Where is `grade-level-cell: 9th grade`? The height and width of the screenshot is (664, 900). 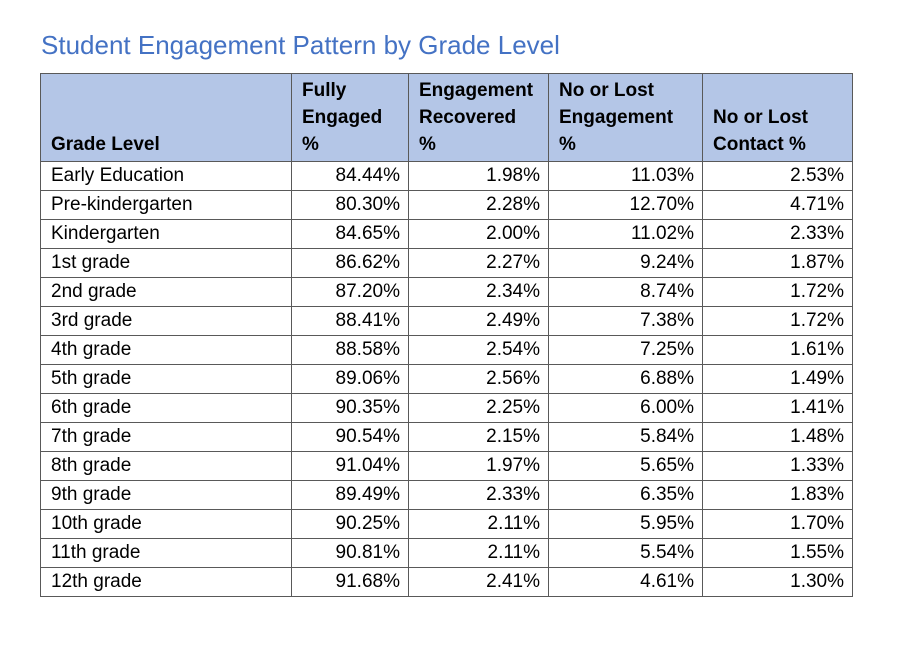
grade-level-cell: 9th grade is located at coordinates (166, 495).